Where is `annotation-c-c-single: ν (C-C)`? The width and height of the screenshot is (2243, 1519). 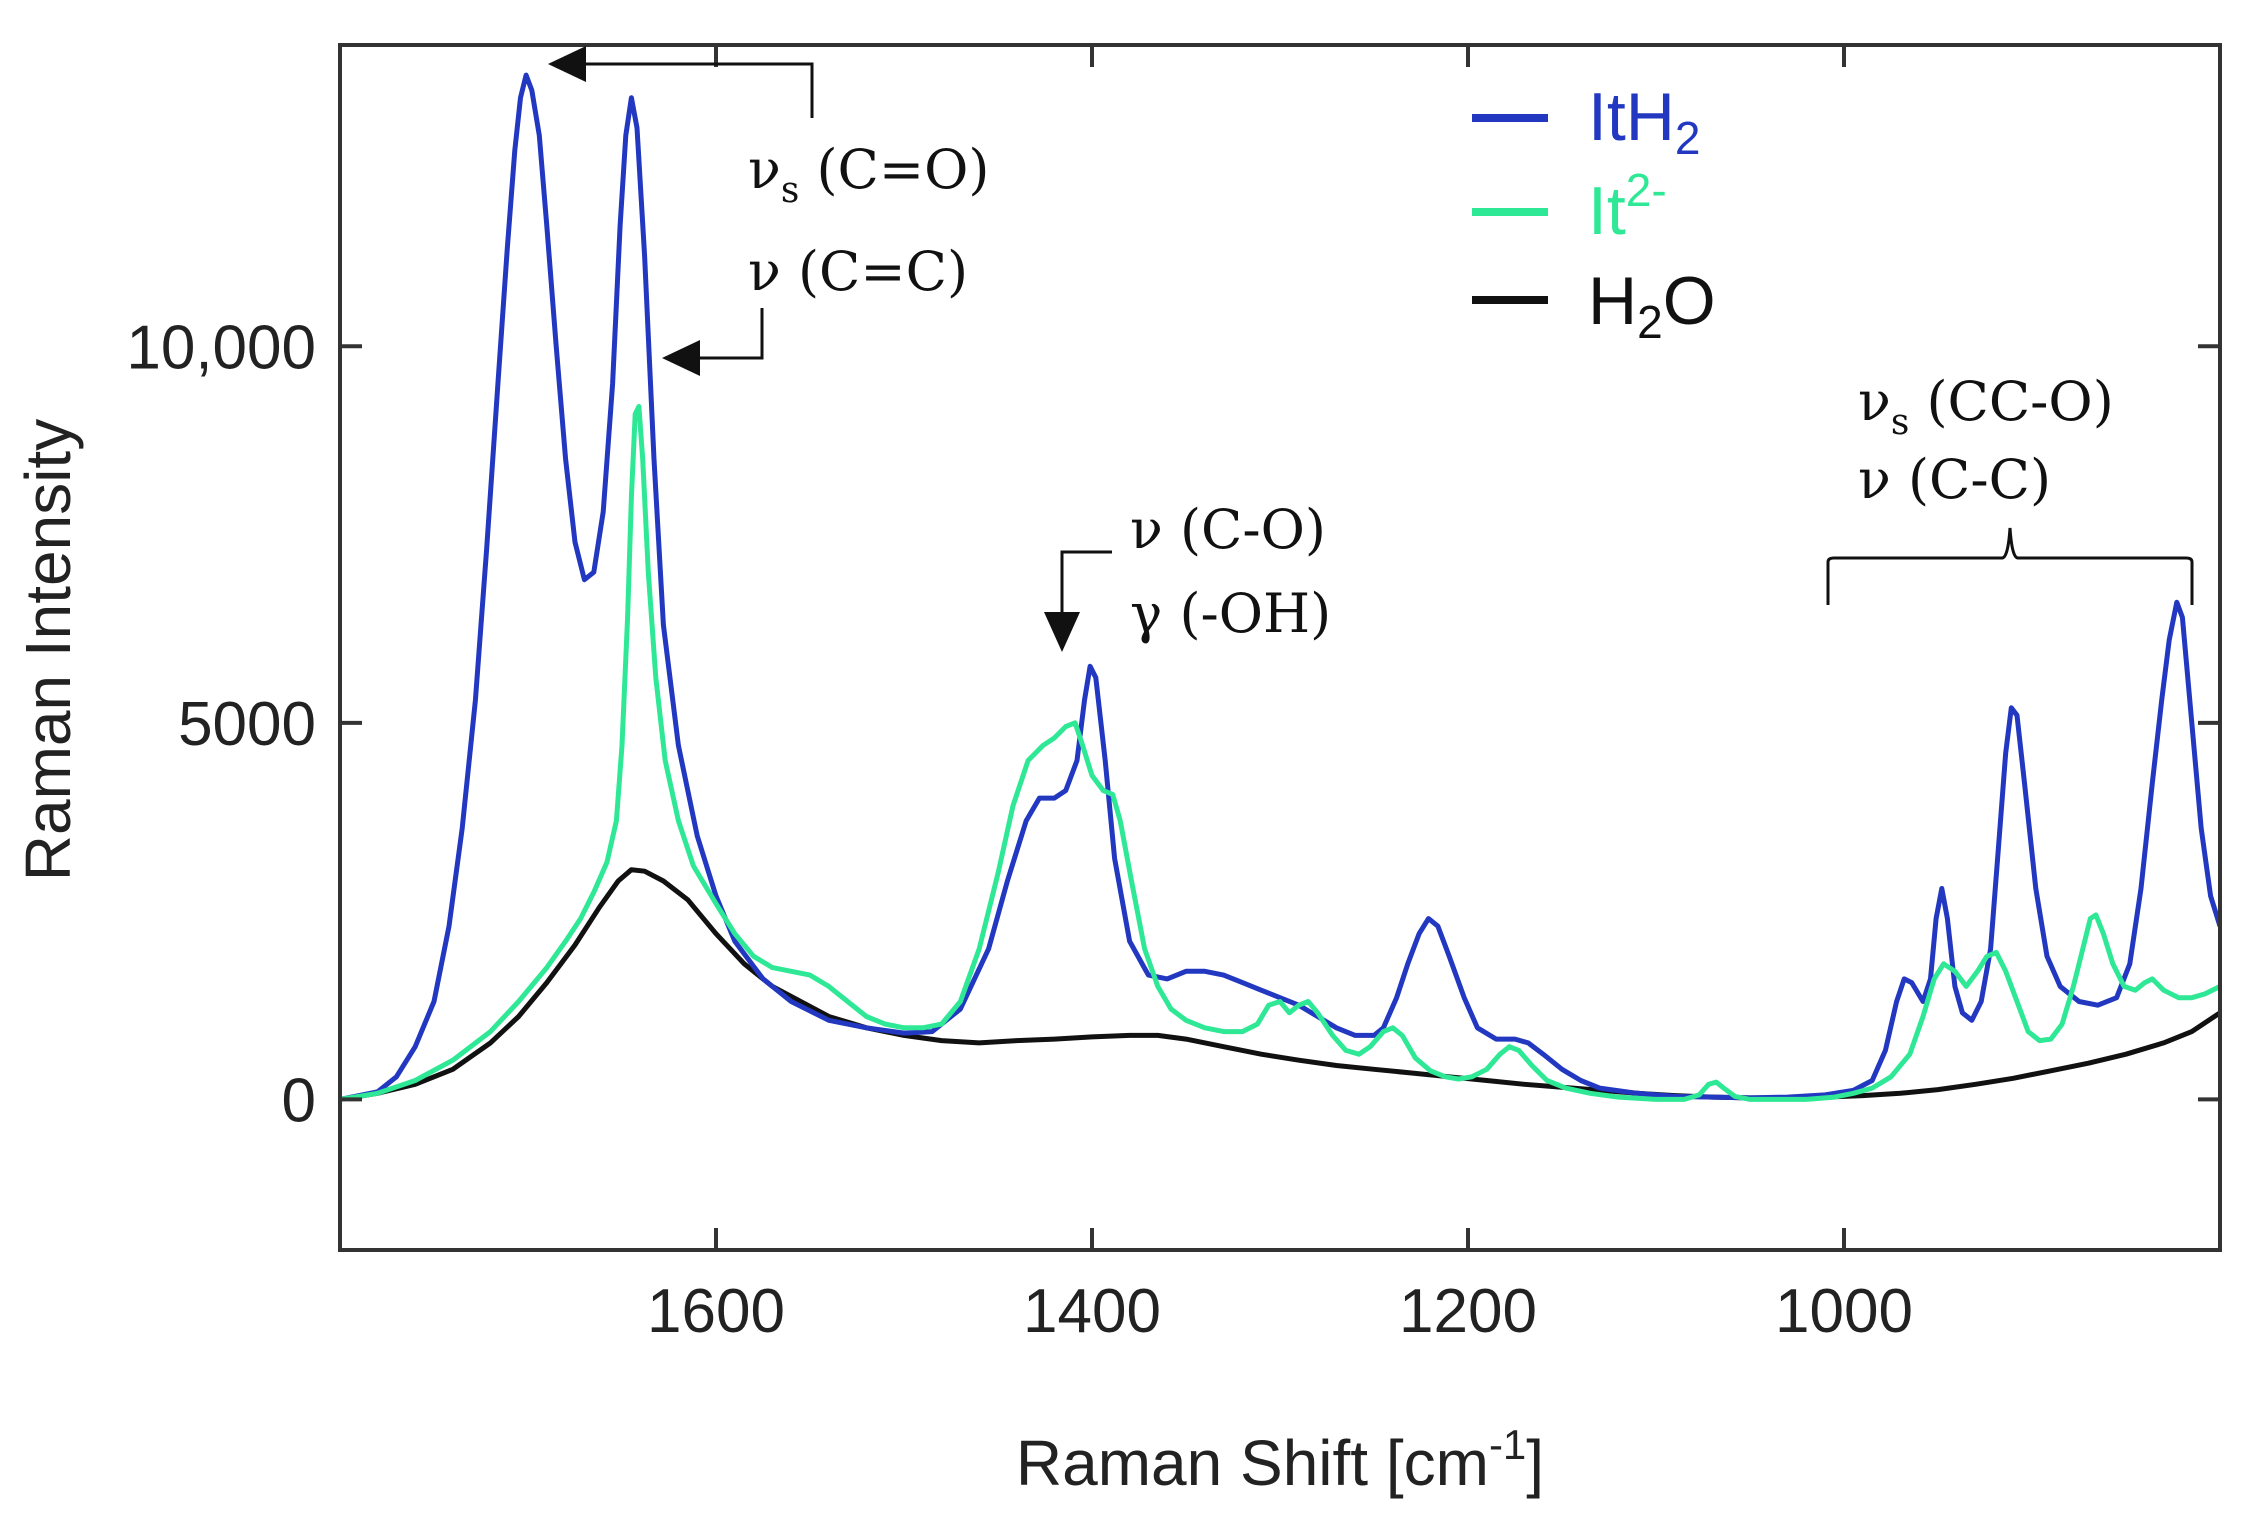 annotation-c-c-single: ν (C-C) is located at coordinates (1954, 479).